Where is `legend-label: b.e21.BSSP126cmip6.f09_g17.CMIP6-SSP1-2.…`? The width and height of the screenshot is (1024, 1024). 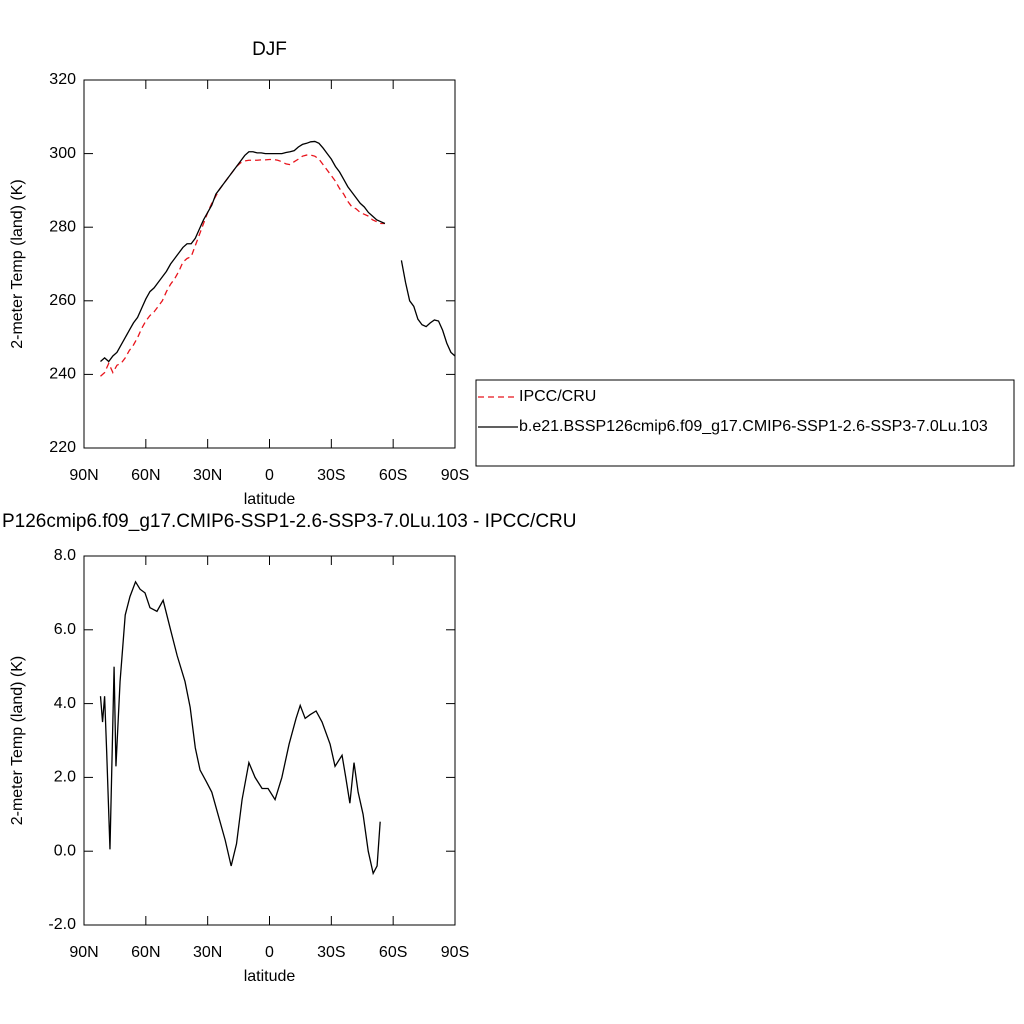 legend-label: b.e21.BSSP126cmip6.f09_g17.CMIP6-SSP1-2.… is located at coordinates (753, 426).